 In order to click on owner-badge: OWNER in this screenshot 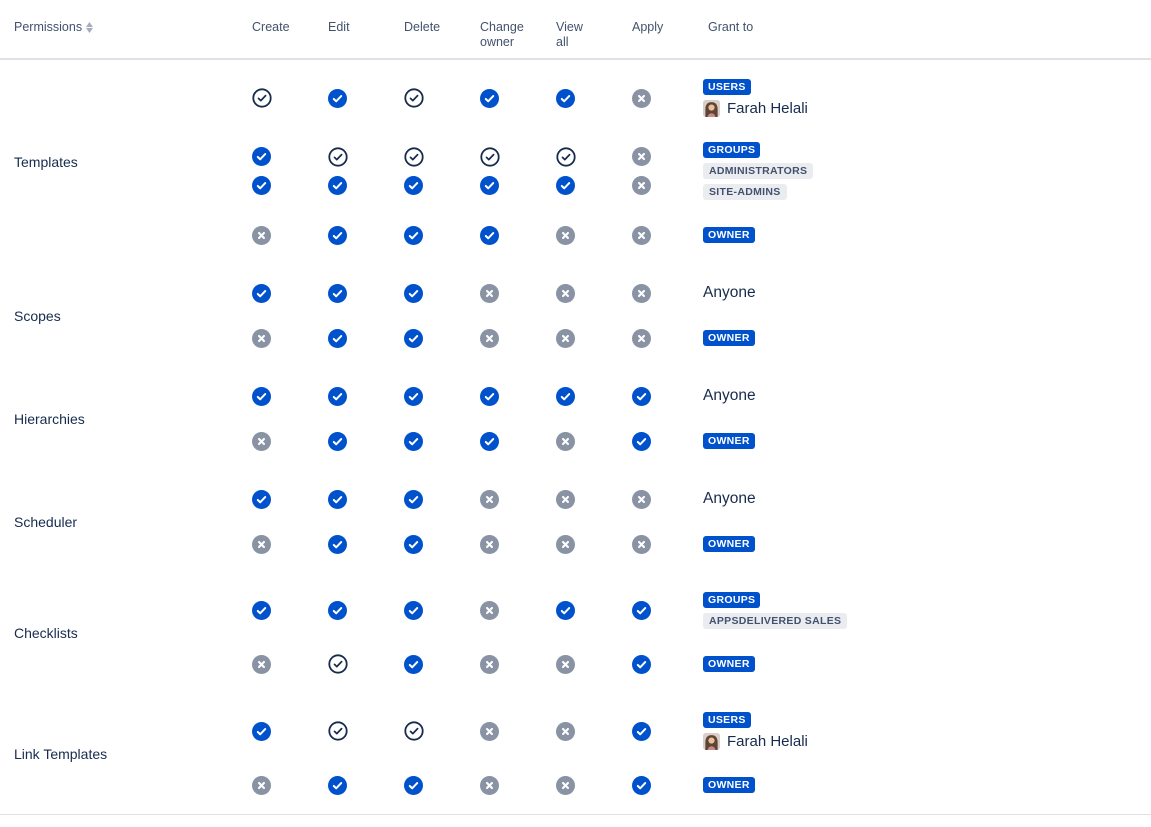, I will do `click(729, 544)`.